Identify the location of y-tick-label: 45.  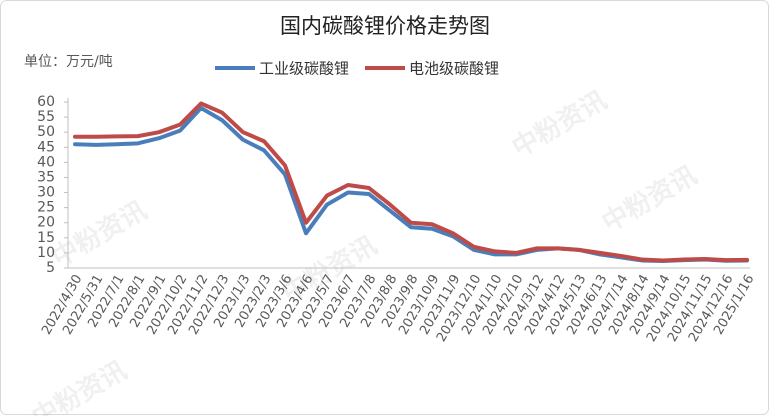
(46, 147).